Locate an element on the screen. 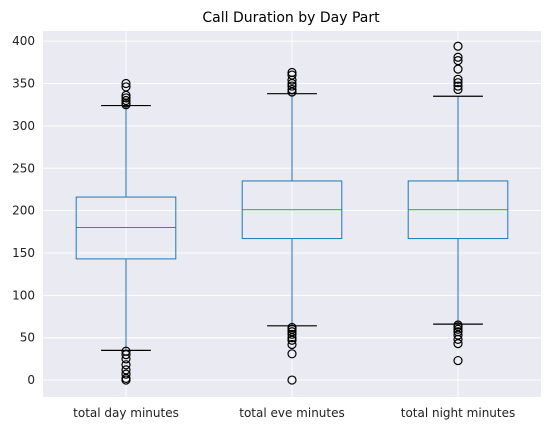 The width and height of the screenshot is (548, 432). y-axis-ticks: 0 50 100 150 200 250 300 350 400 is located at coordinates (23, 210).